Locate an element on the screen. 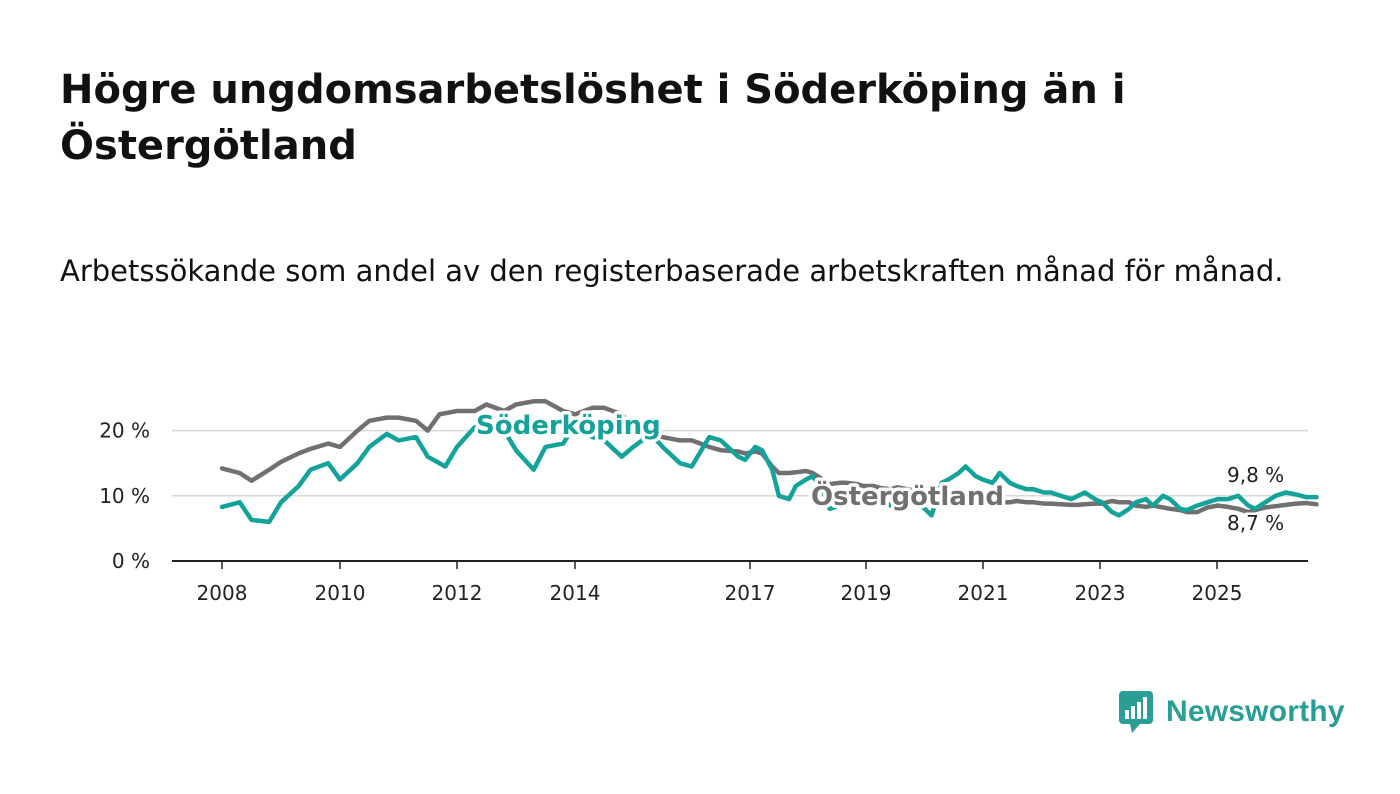 The height and width of the screenshot is (794, 1400). x-tick-label: 2025 is located at coordinates (1217, 593).